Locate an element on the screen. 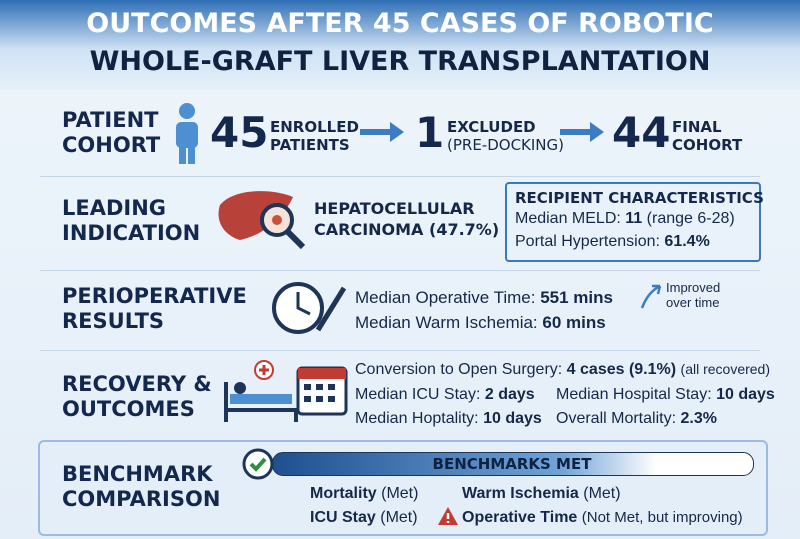 The height and width of the screenshot is (539, 800). benchmark-item: Warm Ischemia (Met) is located at coordinates (541, 494).